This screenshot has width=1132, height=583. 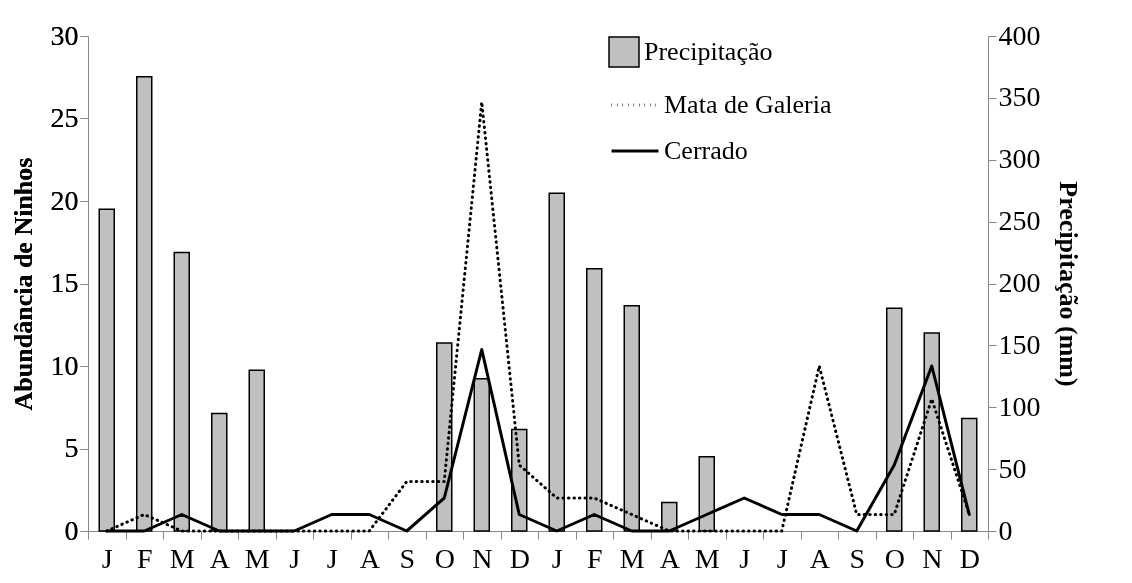 What do you see at coordinates (64, 35) in the screenshot?
I see `y-tick-label: 30` at bounding box center [64, 35].